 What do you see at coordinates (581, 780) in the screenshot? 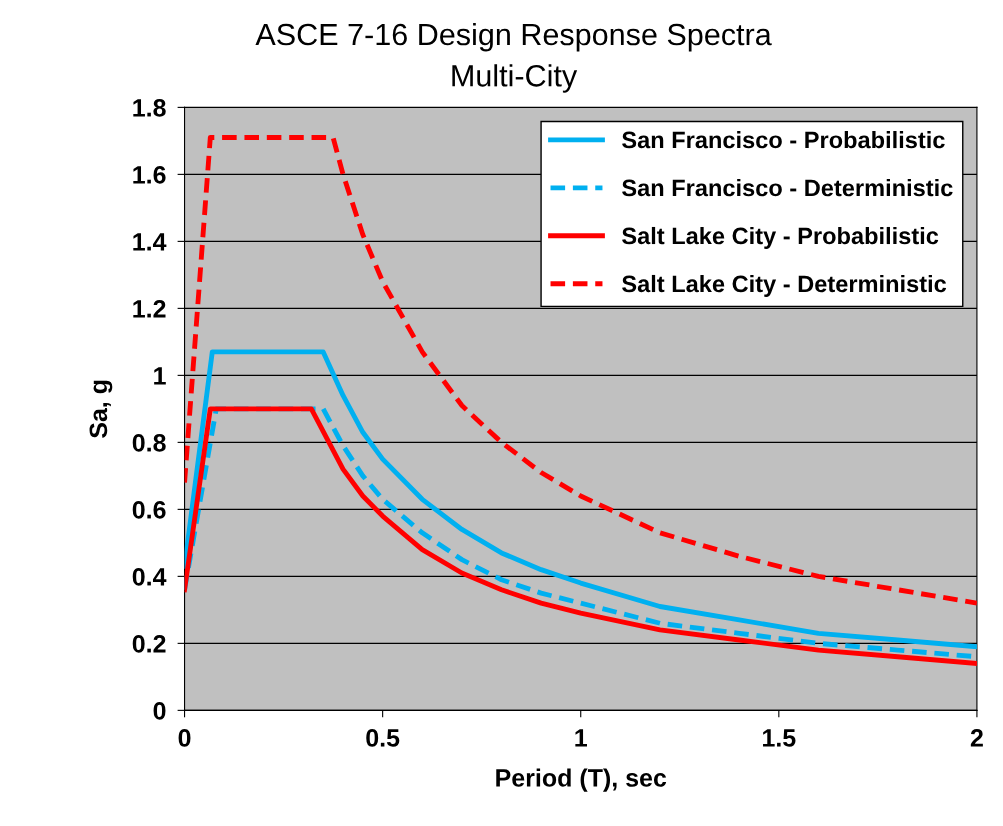
I see `x-axis-title: Period (T), sec` at bounding box center [581, 780].